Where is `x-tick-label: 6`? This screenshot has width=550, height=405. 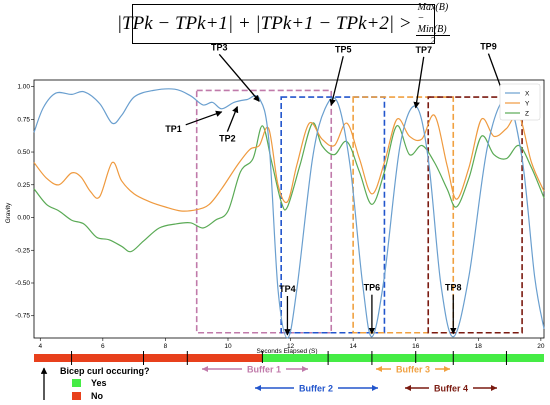
x-tick-label: 6 is located at coordinates (103, 346).